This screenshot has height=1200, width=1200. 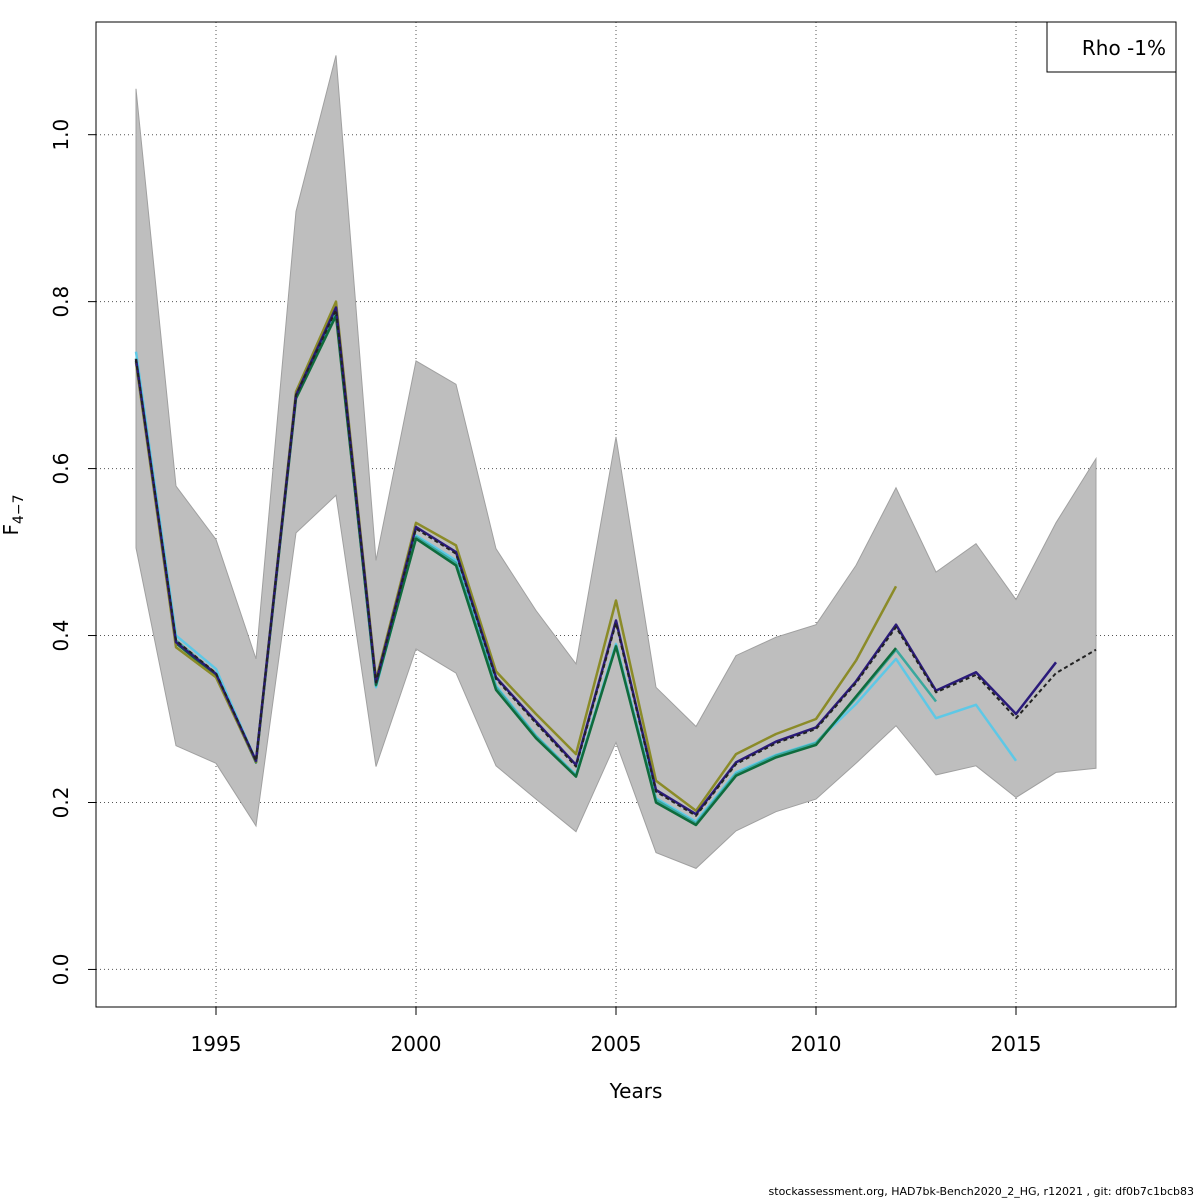 What do you see at coordinates (1016, 1044) in the screenshot?
I see `x-tick-label-2015: 2015` at bounding box center [1016, 1044].